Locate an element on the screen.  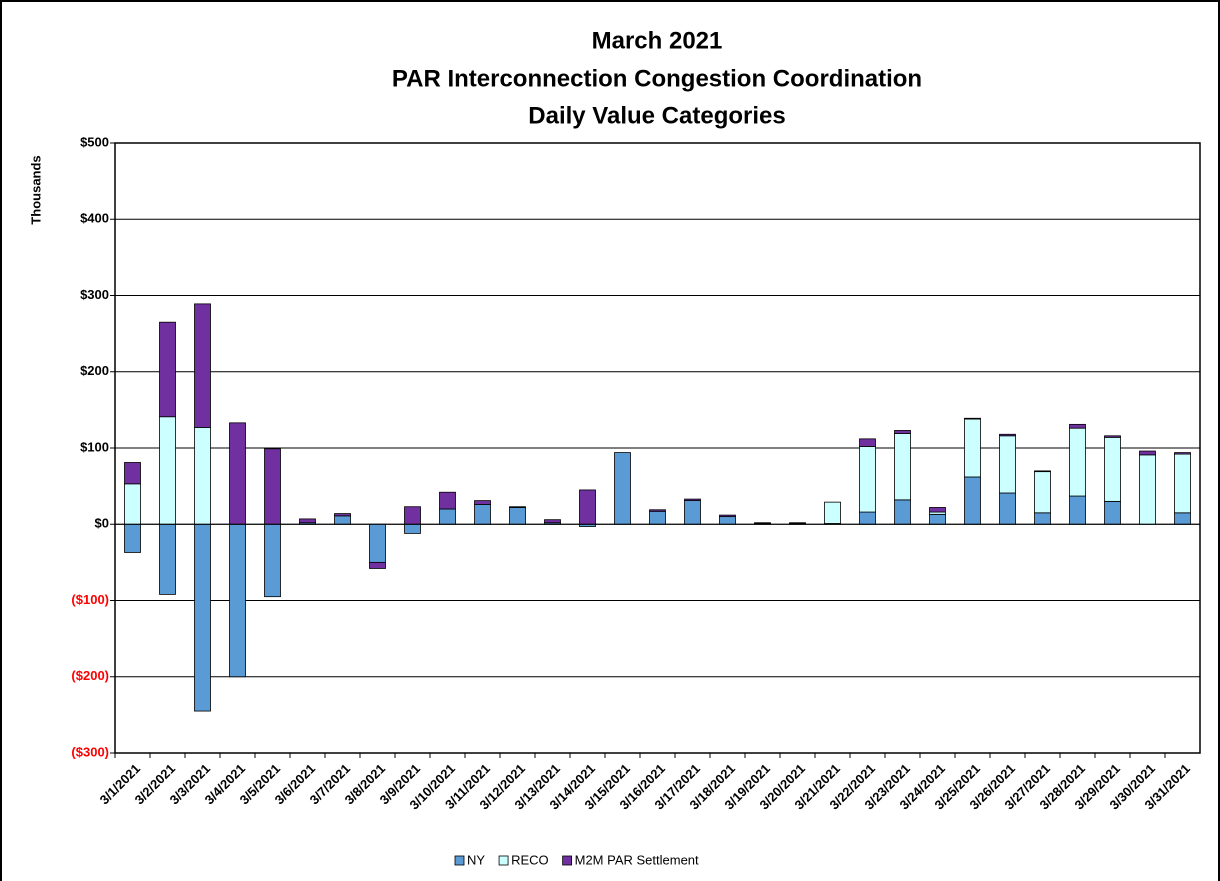
y-tick-label: ($100) is located at coordinates (90, 599).